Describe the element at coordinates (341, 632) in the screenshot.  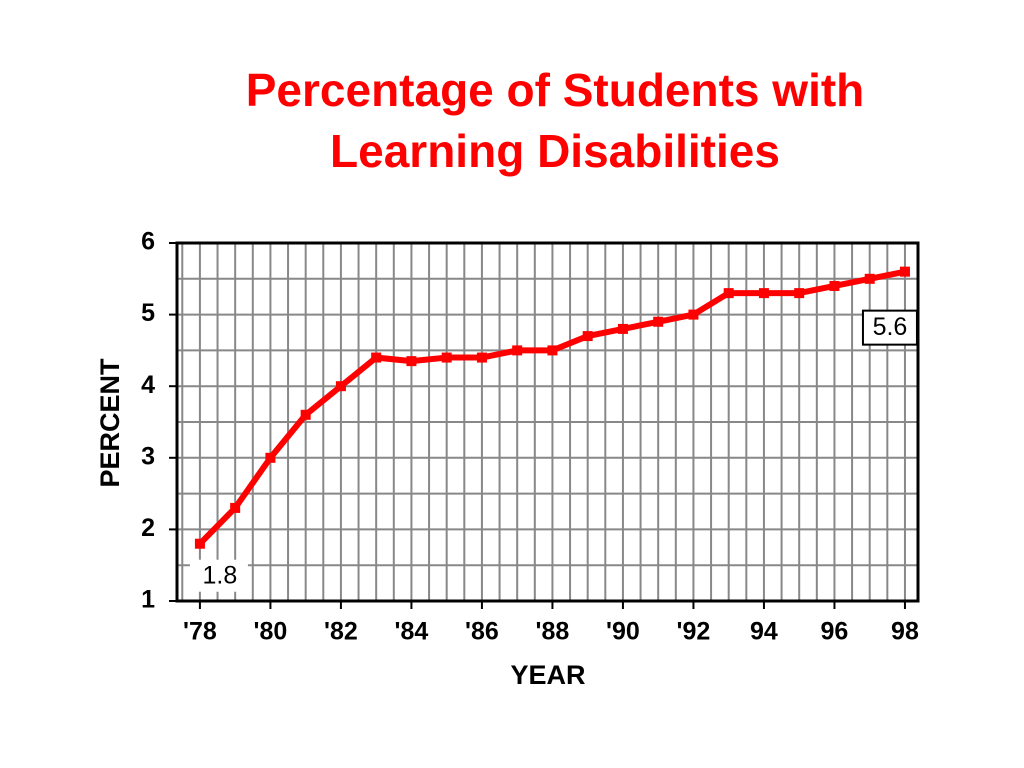
I see `x-tick-label: '82` at that location.